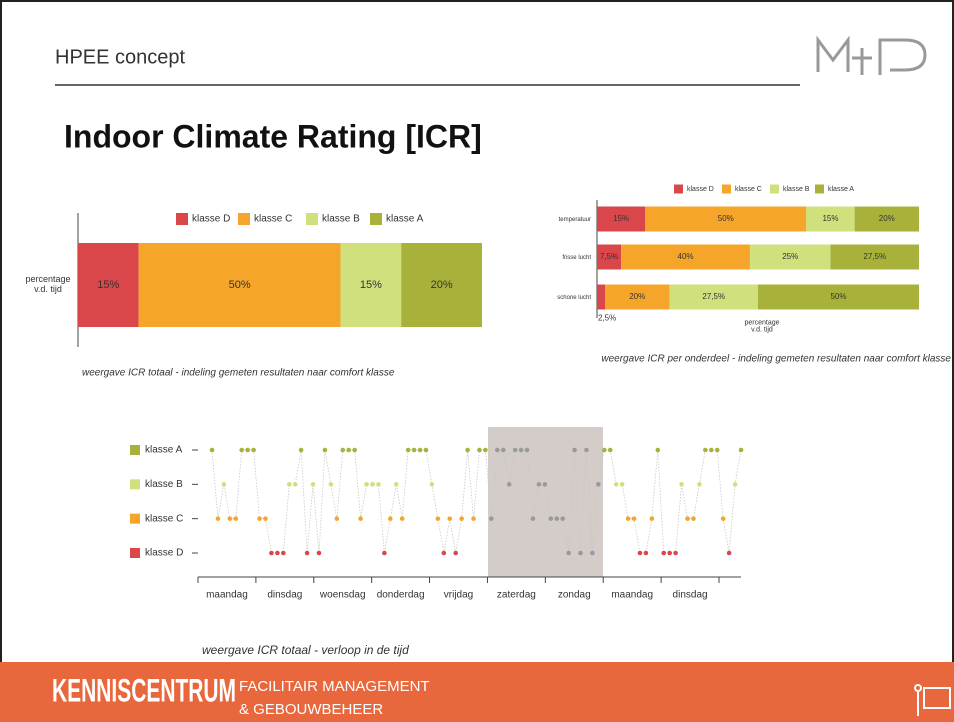 Image resolution: width=954 pixels, height=722 pixels. What do you see at coordinates (164, 553) in the screenshot?
I see `y-tick-label: klasse D` at bounding box center [164, 553].